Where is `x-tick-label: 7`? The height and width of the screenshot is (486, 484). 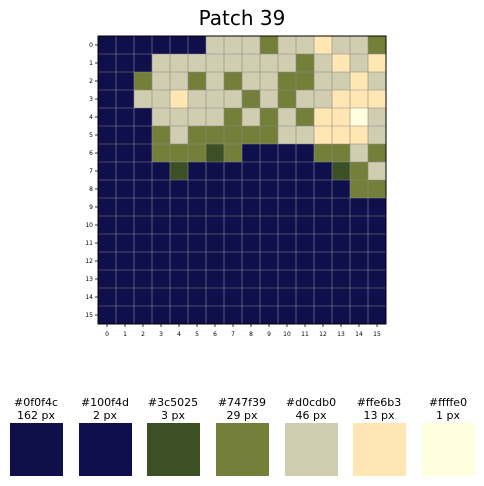 x-tick-label: 7 is located at coordinates (233, 334).